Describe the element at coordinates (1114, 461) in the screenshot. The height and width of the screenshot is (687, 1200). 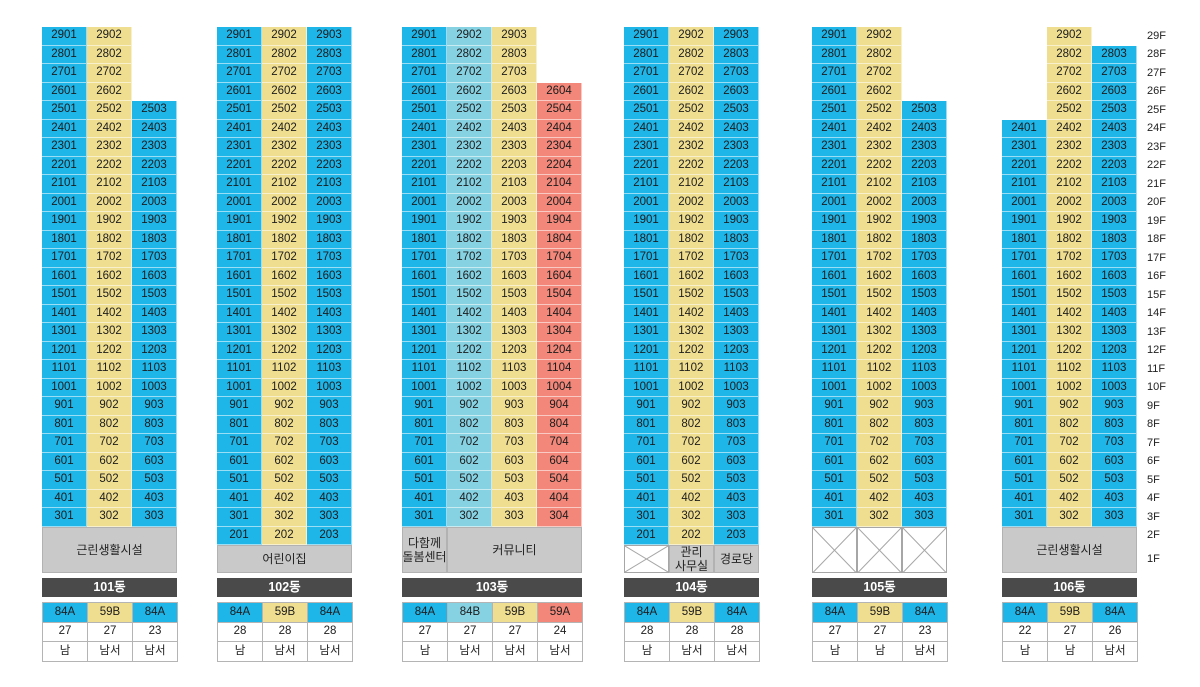
I see `unit-cell: 603` at that location.